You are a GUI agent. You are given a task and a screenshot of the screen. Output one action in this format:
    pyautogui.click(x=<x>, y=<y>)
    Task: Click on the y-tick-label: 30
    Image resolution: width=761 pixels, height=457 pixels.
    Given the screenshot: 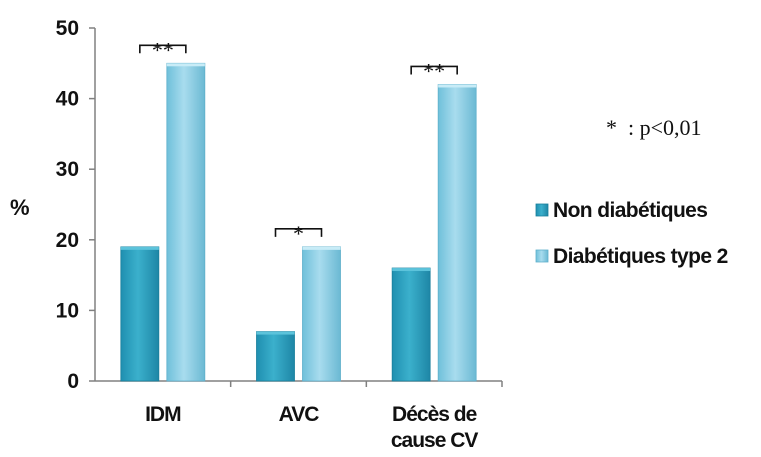 What is the action you would take?
    pyautogui.click(x=67, y=169)
    